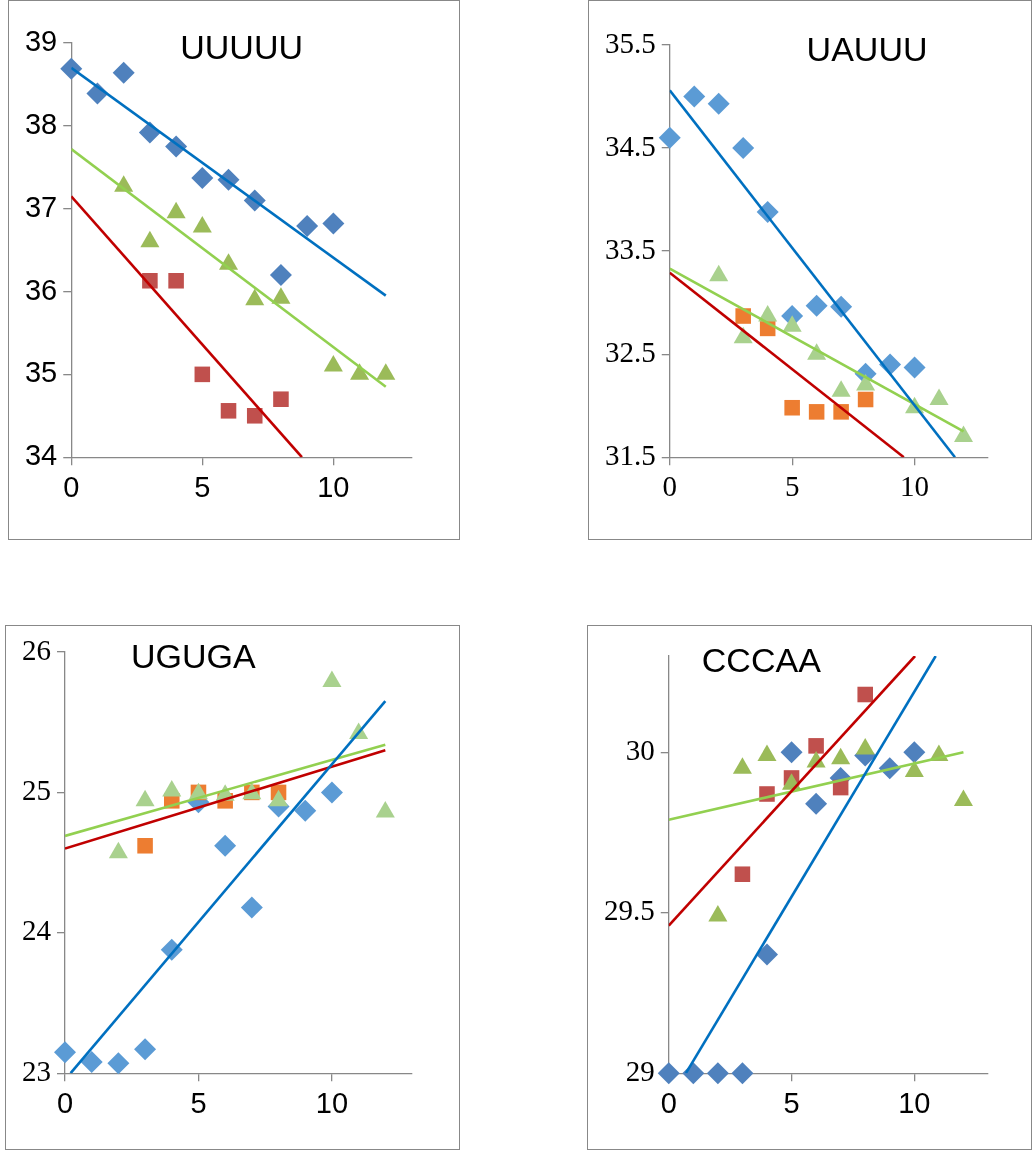 This screenshot has width=1032, height=1150. I want to click on y-tick-label: 23, so click(36, 1070).